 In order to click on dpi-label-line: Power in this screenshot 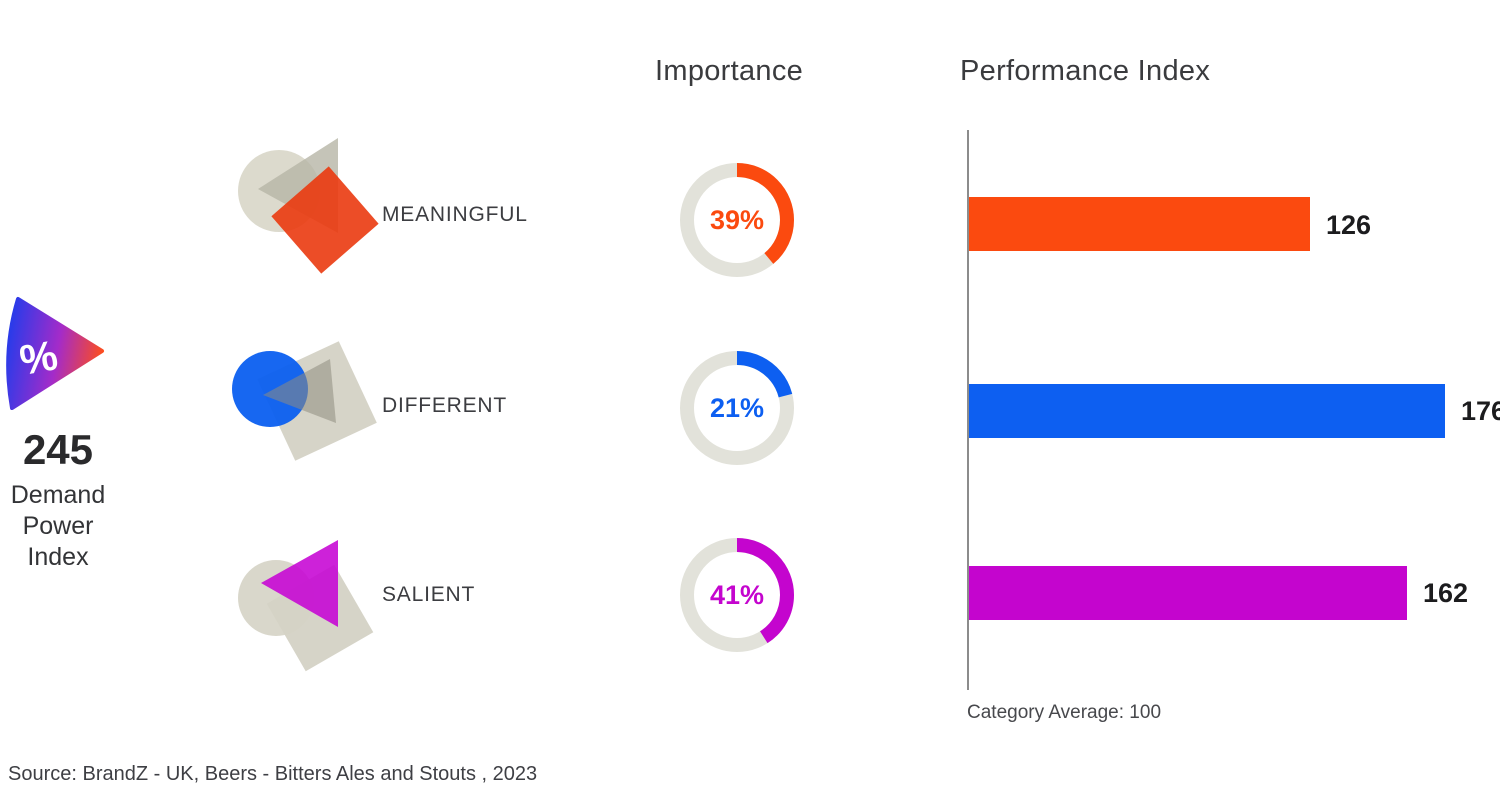, I will do `click(58, 526)`.